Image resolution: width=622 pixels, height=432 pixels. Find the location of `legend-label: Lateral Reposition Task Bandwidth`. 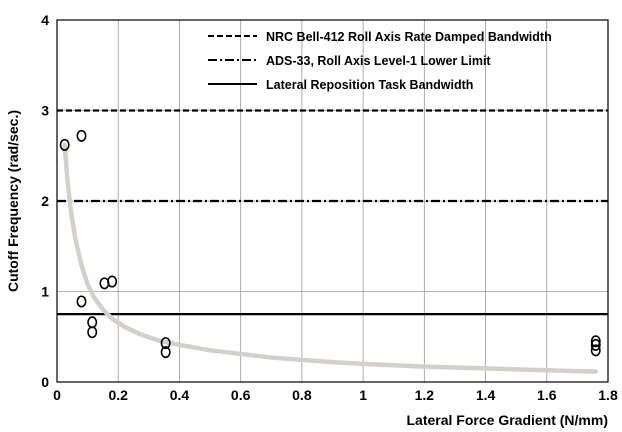

legend-label: Lateral Reposition Task Bandwidth is located at coordinates (369, 85).